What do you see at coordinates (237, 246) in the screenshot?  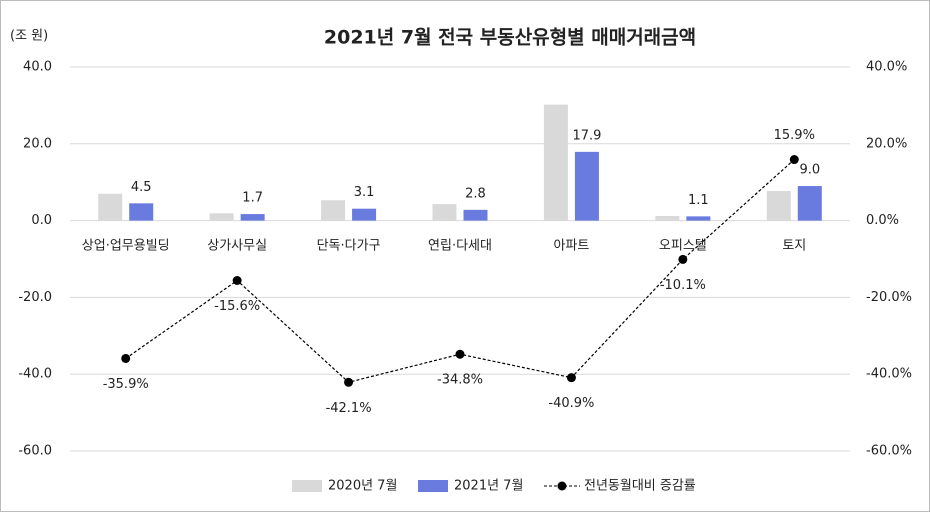 I see `x-tick-label: 상가사무실` at bounding box center [237, 246].